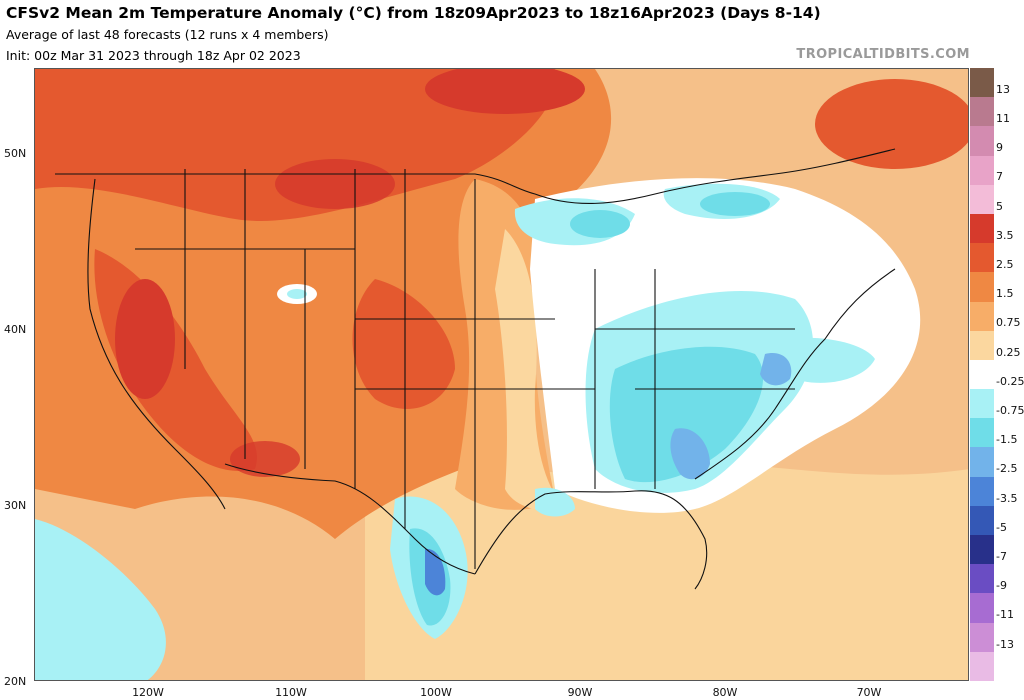 The height and width of the screenshot is (700, 1024). What do you see at coordinates (580, 692) in the screenshot?
I see `lon-label-90w: 90W` at bounding box center [580, 692].